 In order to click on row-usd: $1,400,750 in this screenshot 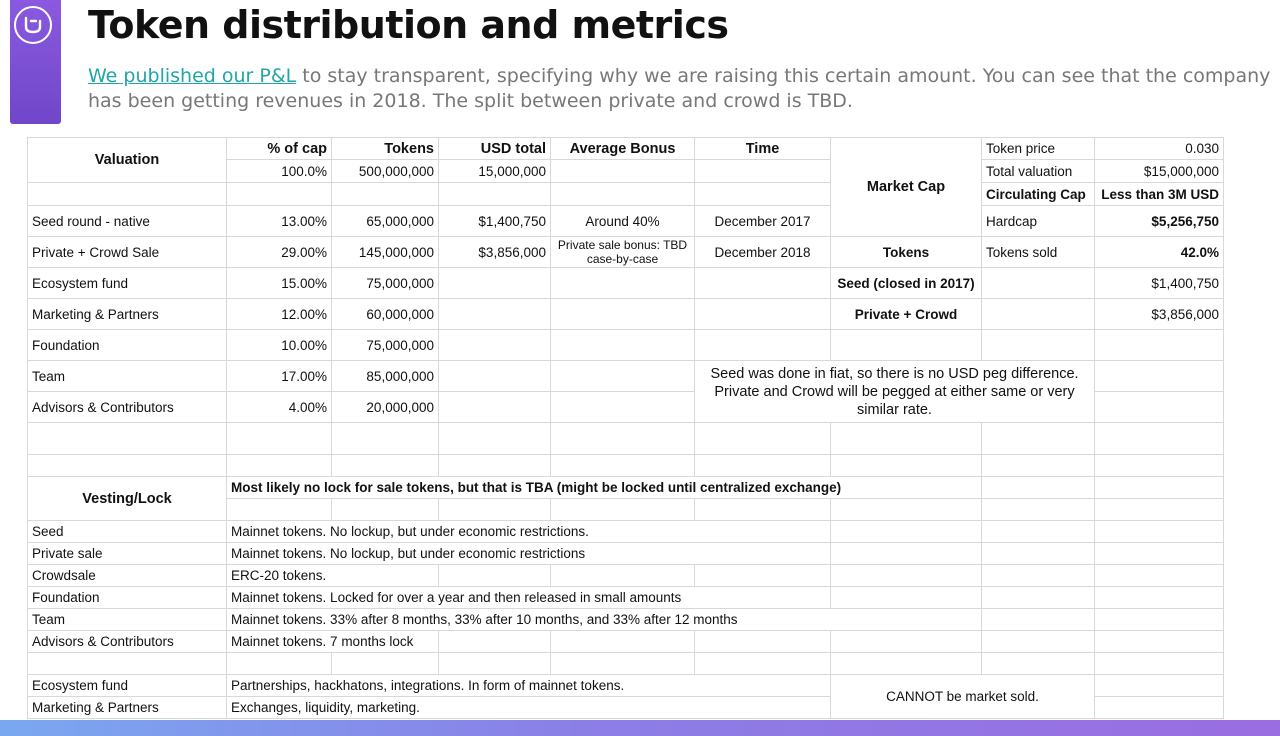, I will do `click(494, 221)`.